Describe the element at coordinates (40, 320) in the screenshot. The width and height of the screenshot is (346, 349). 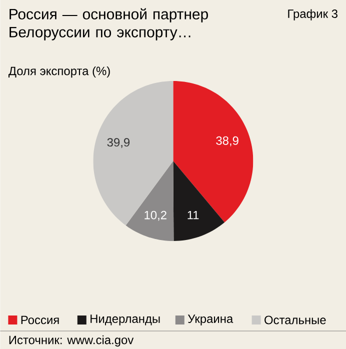
I see `legend-label: Россия` at that location.